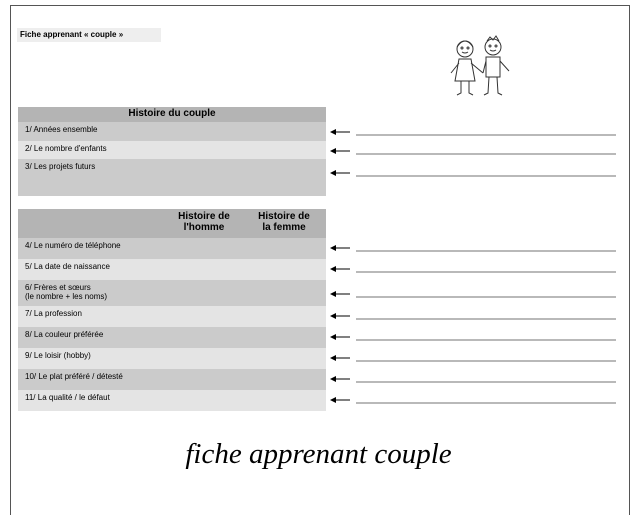 Image resolution: width=637 pixels, height=515 pixels. I want to click on couple-drawing, so click(480, 65).